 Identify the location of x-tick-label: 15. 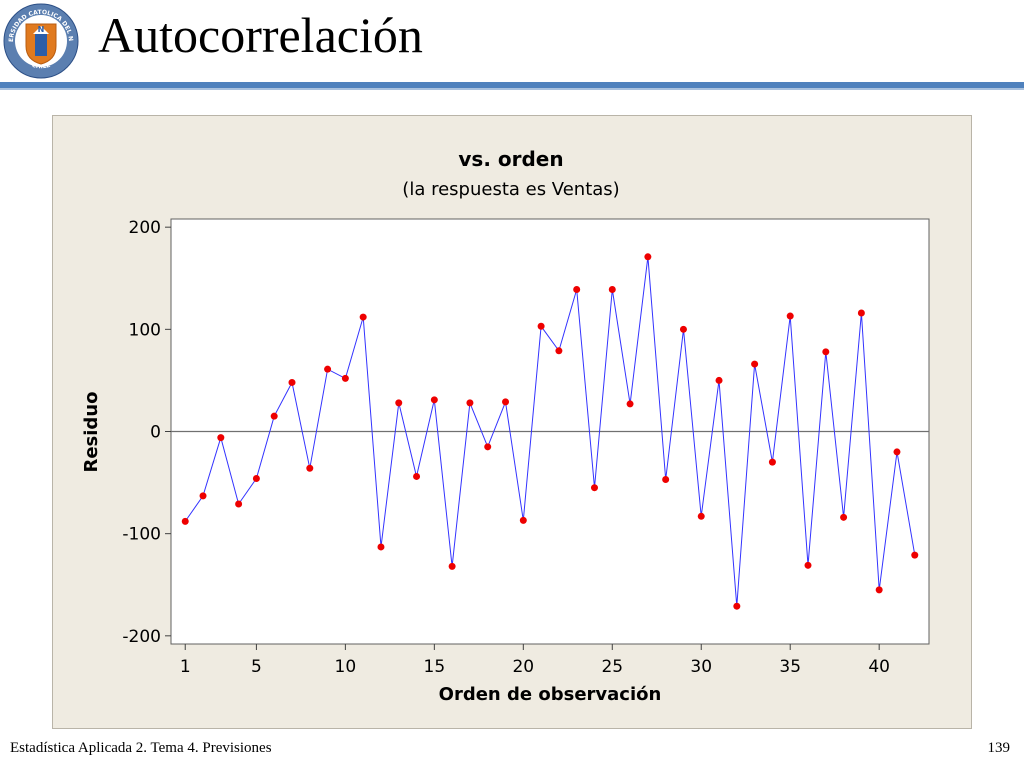
(435, 667).